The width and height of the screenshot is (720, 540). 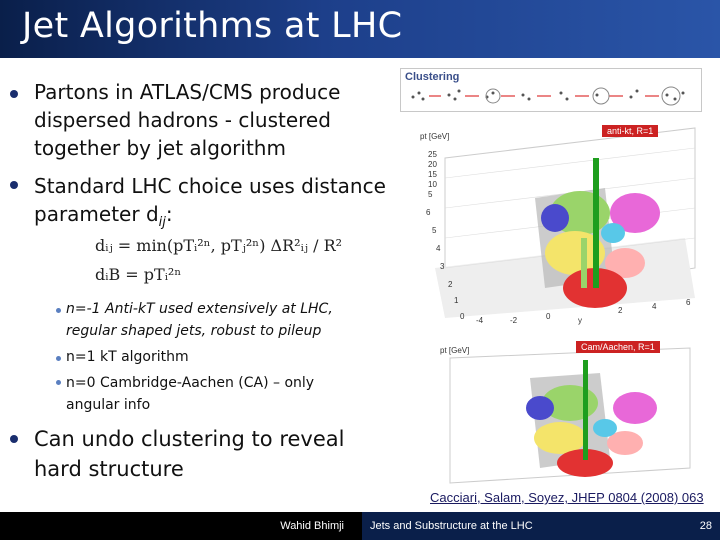 I want to click on x-tick: 0, so click(x=548, y=316).